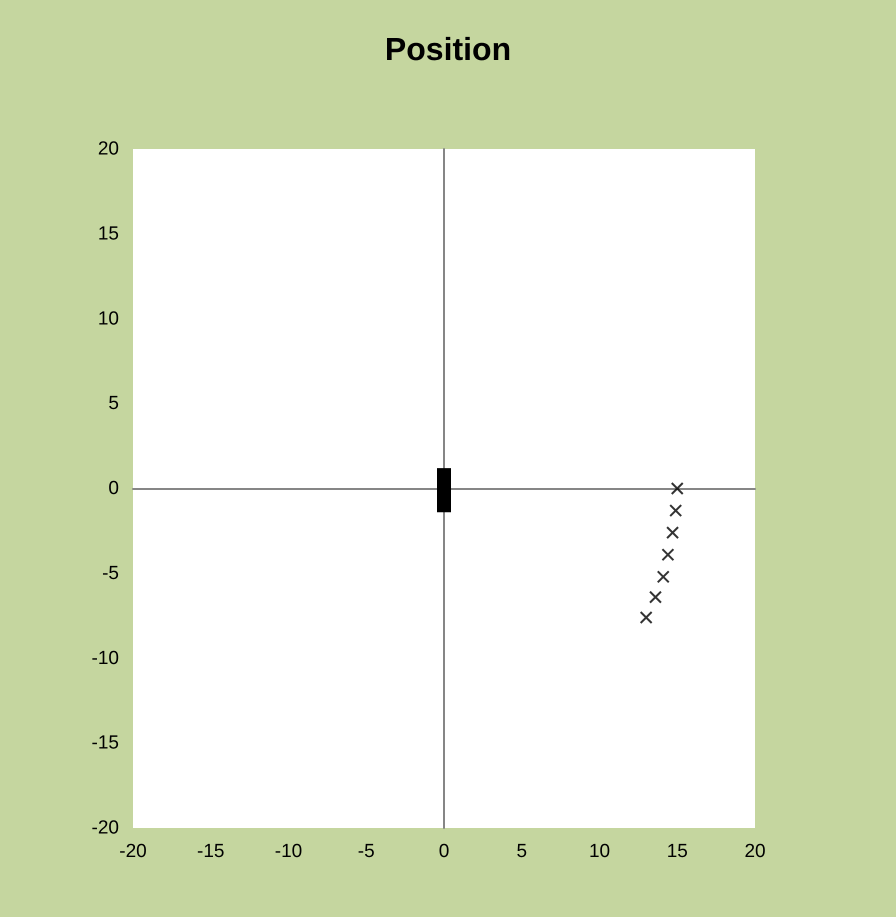 The image size is (896, 917). Describe the element at coordinates (366, 851) in the screenshot. I see `x-tick-label: -5` at that location.